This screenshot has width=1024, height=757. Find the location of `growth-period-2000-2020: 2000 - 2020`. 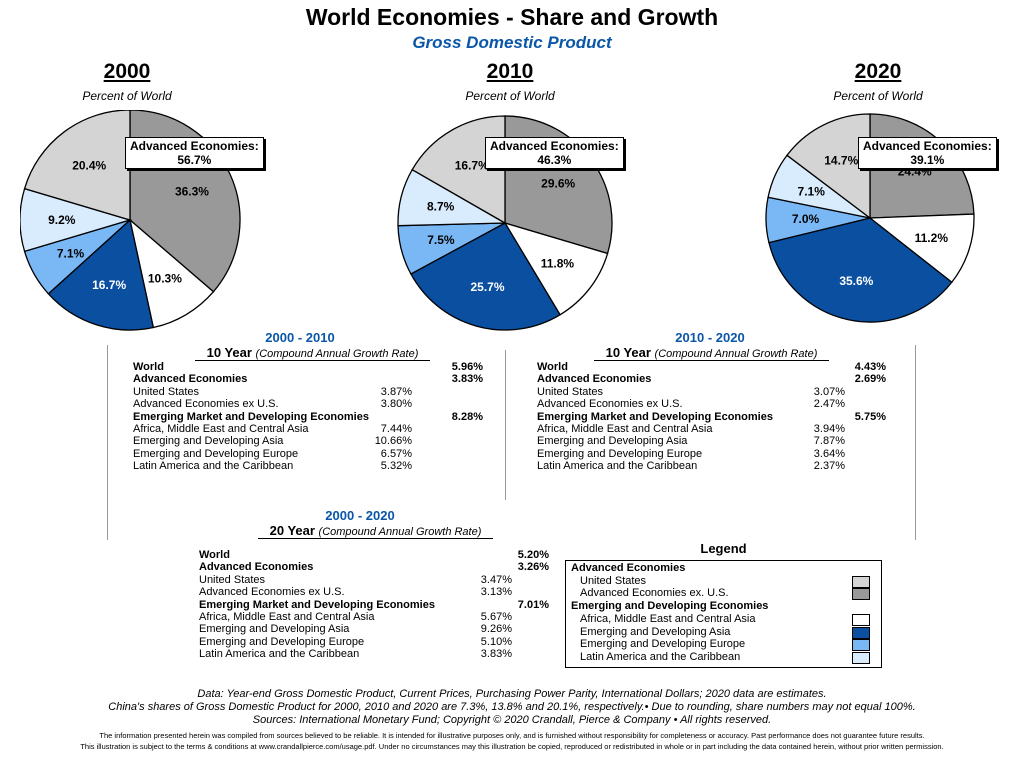

growth-period-2000-2020: 2000 - 2020 is located at coordinates (360, 515).